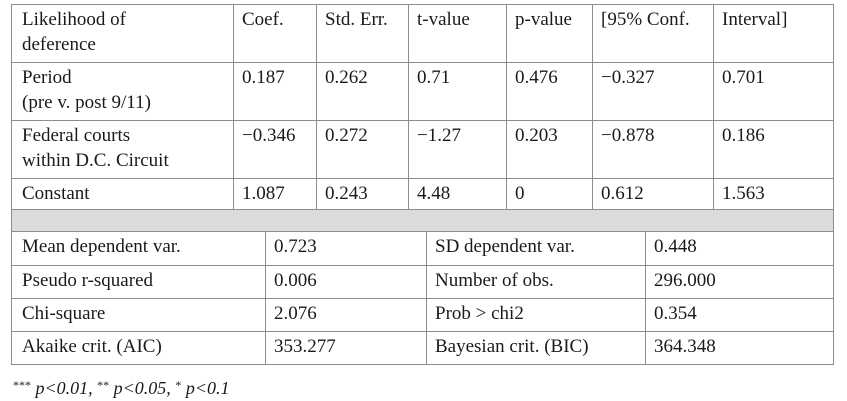  Describe the element at coordinates (457, 194) in the screenshot. I see `t-value-cell: 4.48` at that location.